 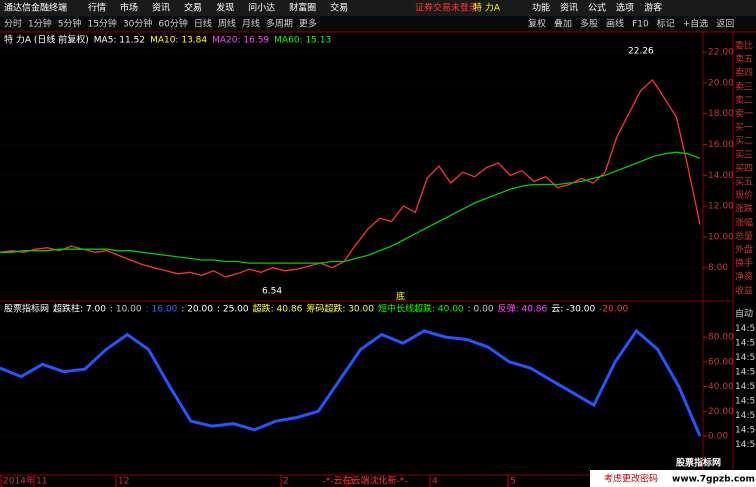 What do you see at coordinates (744, 127) in the screenshot?
I see `quote-label: 买一` at bounding box center [744, 127].